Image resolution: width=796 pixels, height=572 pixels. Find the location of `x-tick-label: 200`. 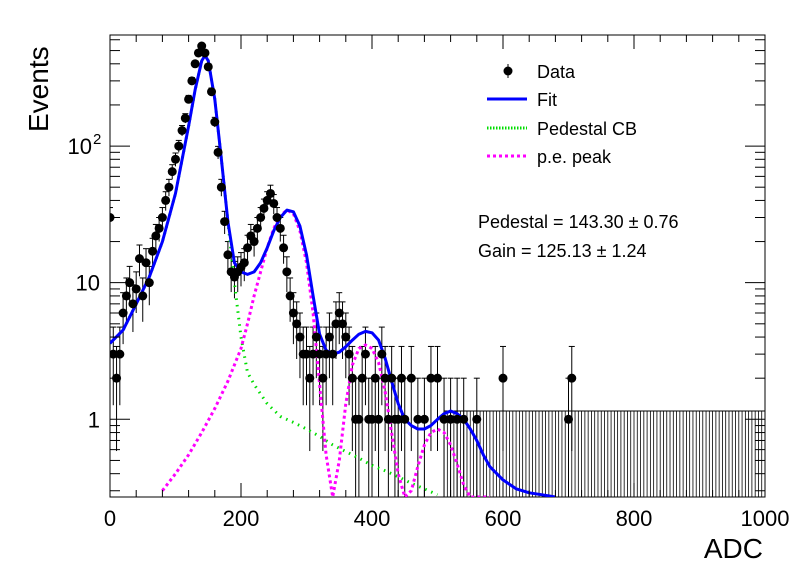

x-tick-label: 200 is located at coordinates (241, 518).